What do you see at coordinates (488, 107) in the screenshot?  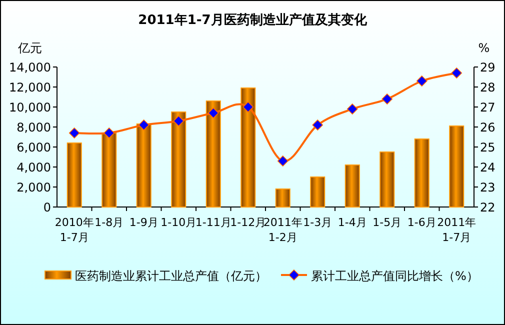 I see `y2-tick-label: 27` at bounding box center [488, 107].